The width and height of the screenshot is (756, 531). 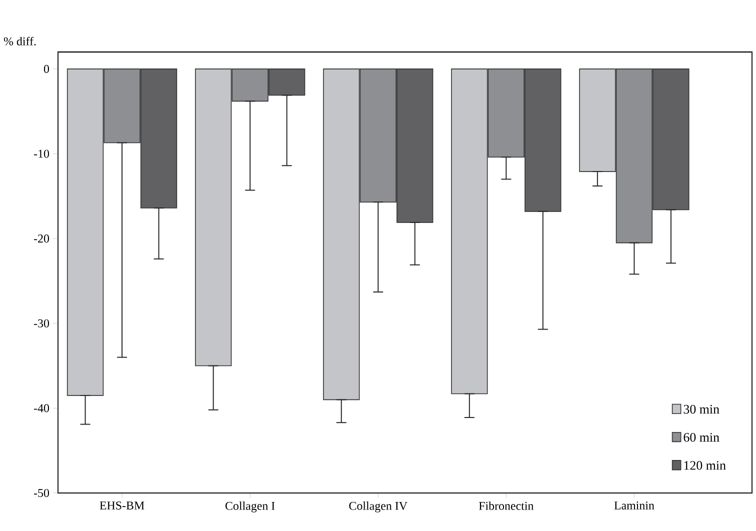 What do you see at coordinates (506, 506) in the screenshot?
I see `x-tick-label: Fibronectin` at bounding box center [506, 506].